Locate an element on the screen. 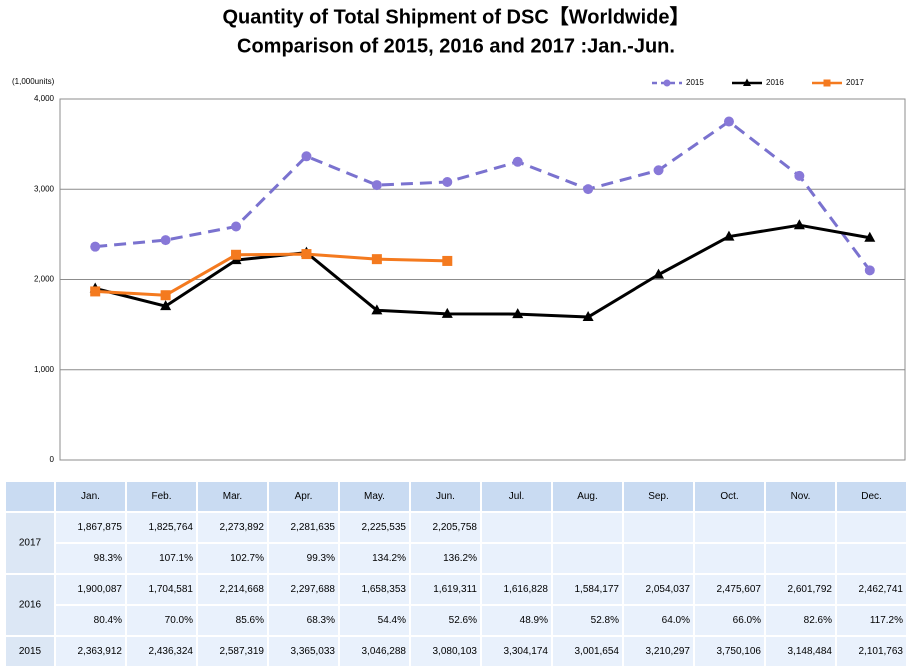 The image size is (912, 669). table-value: 2,475,607 is located at coordinates (739, 589).